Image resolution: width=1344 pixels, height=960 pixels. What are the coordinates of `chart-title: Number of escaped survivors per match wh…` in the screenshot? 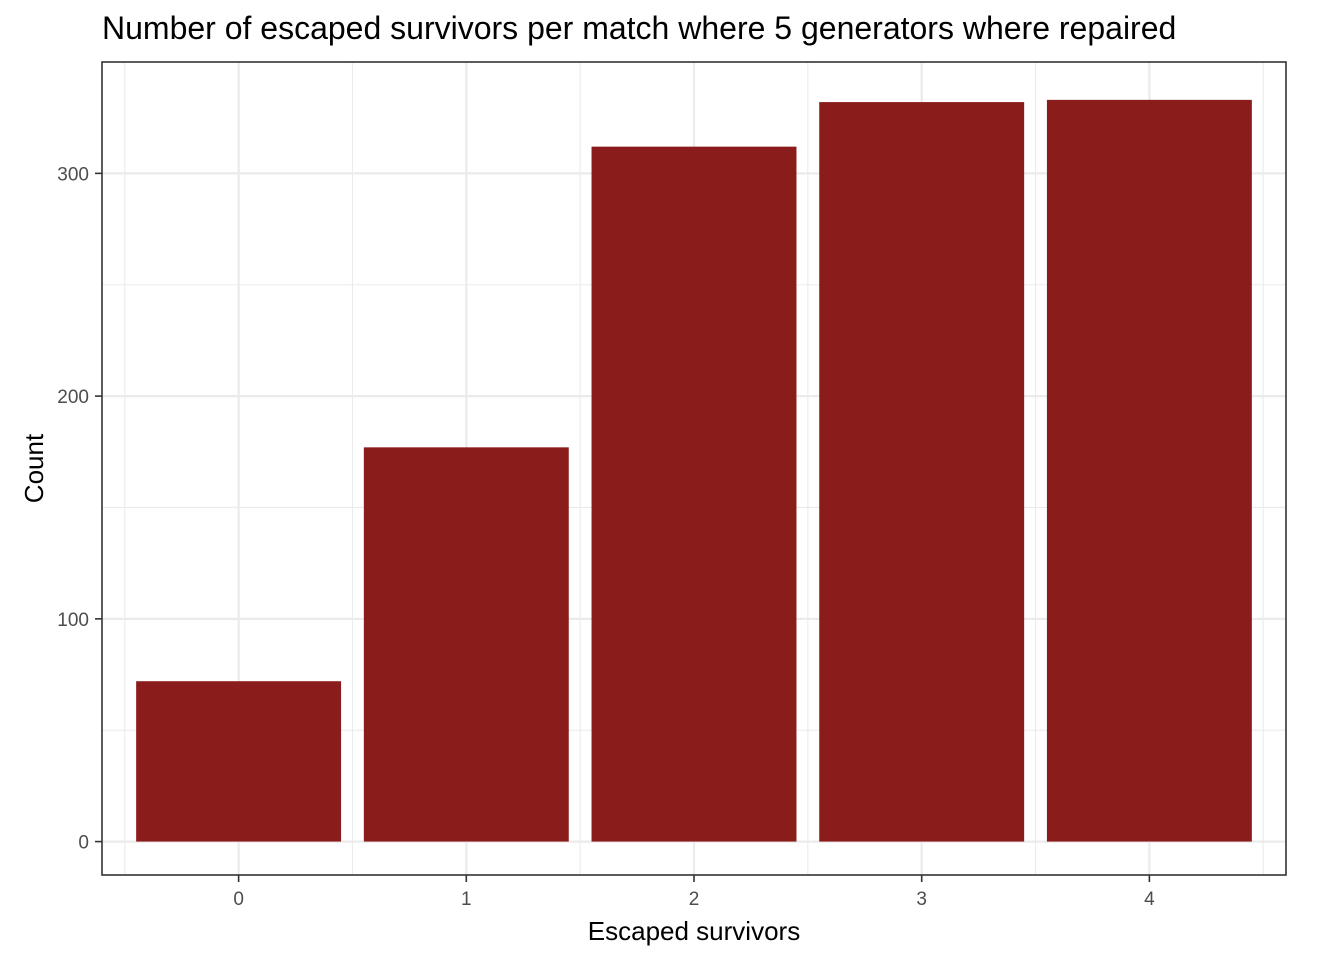 It's located at (639, 28).